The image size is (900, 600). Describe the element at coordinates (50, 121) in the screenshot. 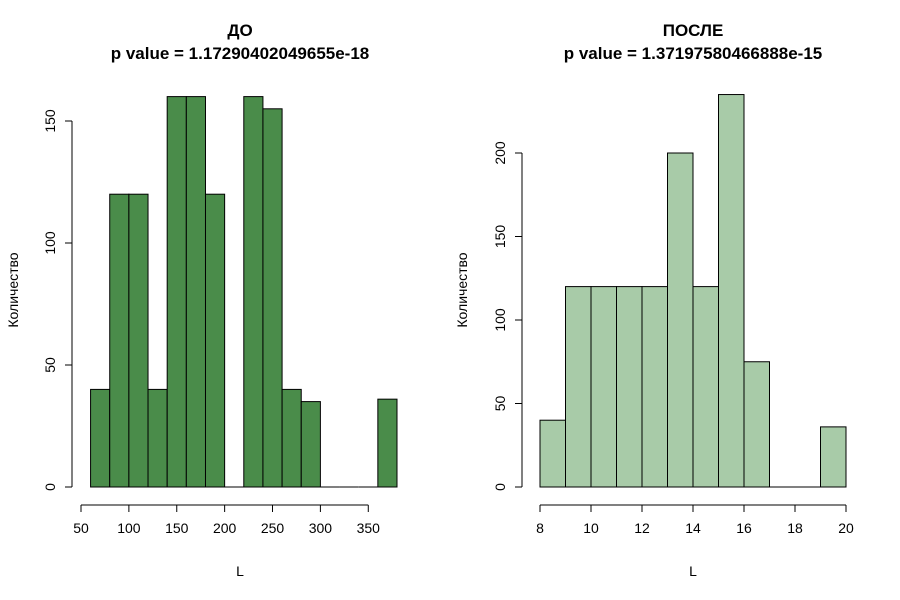

I see `panel-before-y-tick-label: 150` at that location.